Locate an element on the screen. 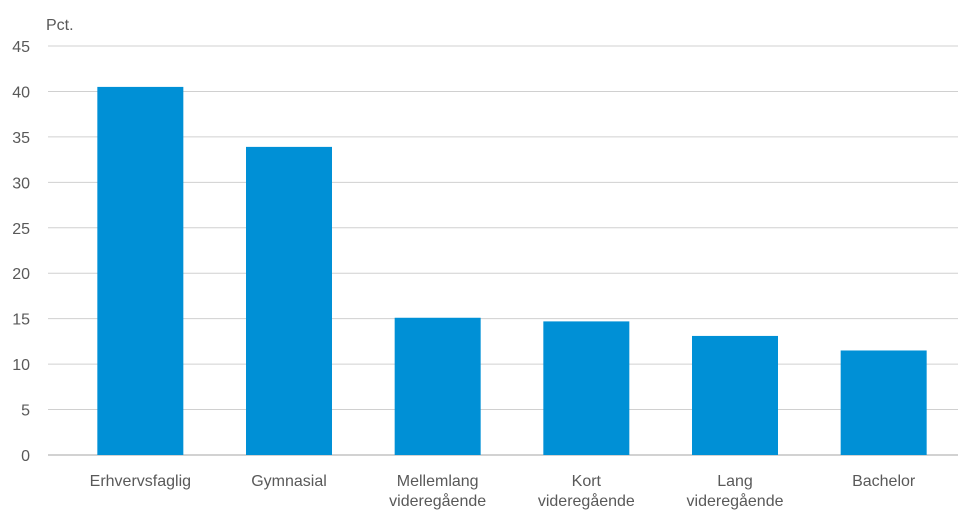 This screenshot has width=960, height=515. x-tick-label: Erhvervsfaglig is located at coordinates (140, 481).